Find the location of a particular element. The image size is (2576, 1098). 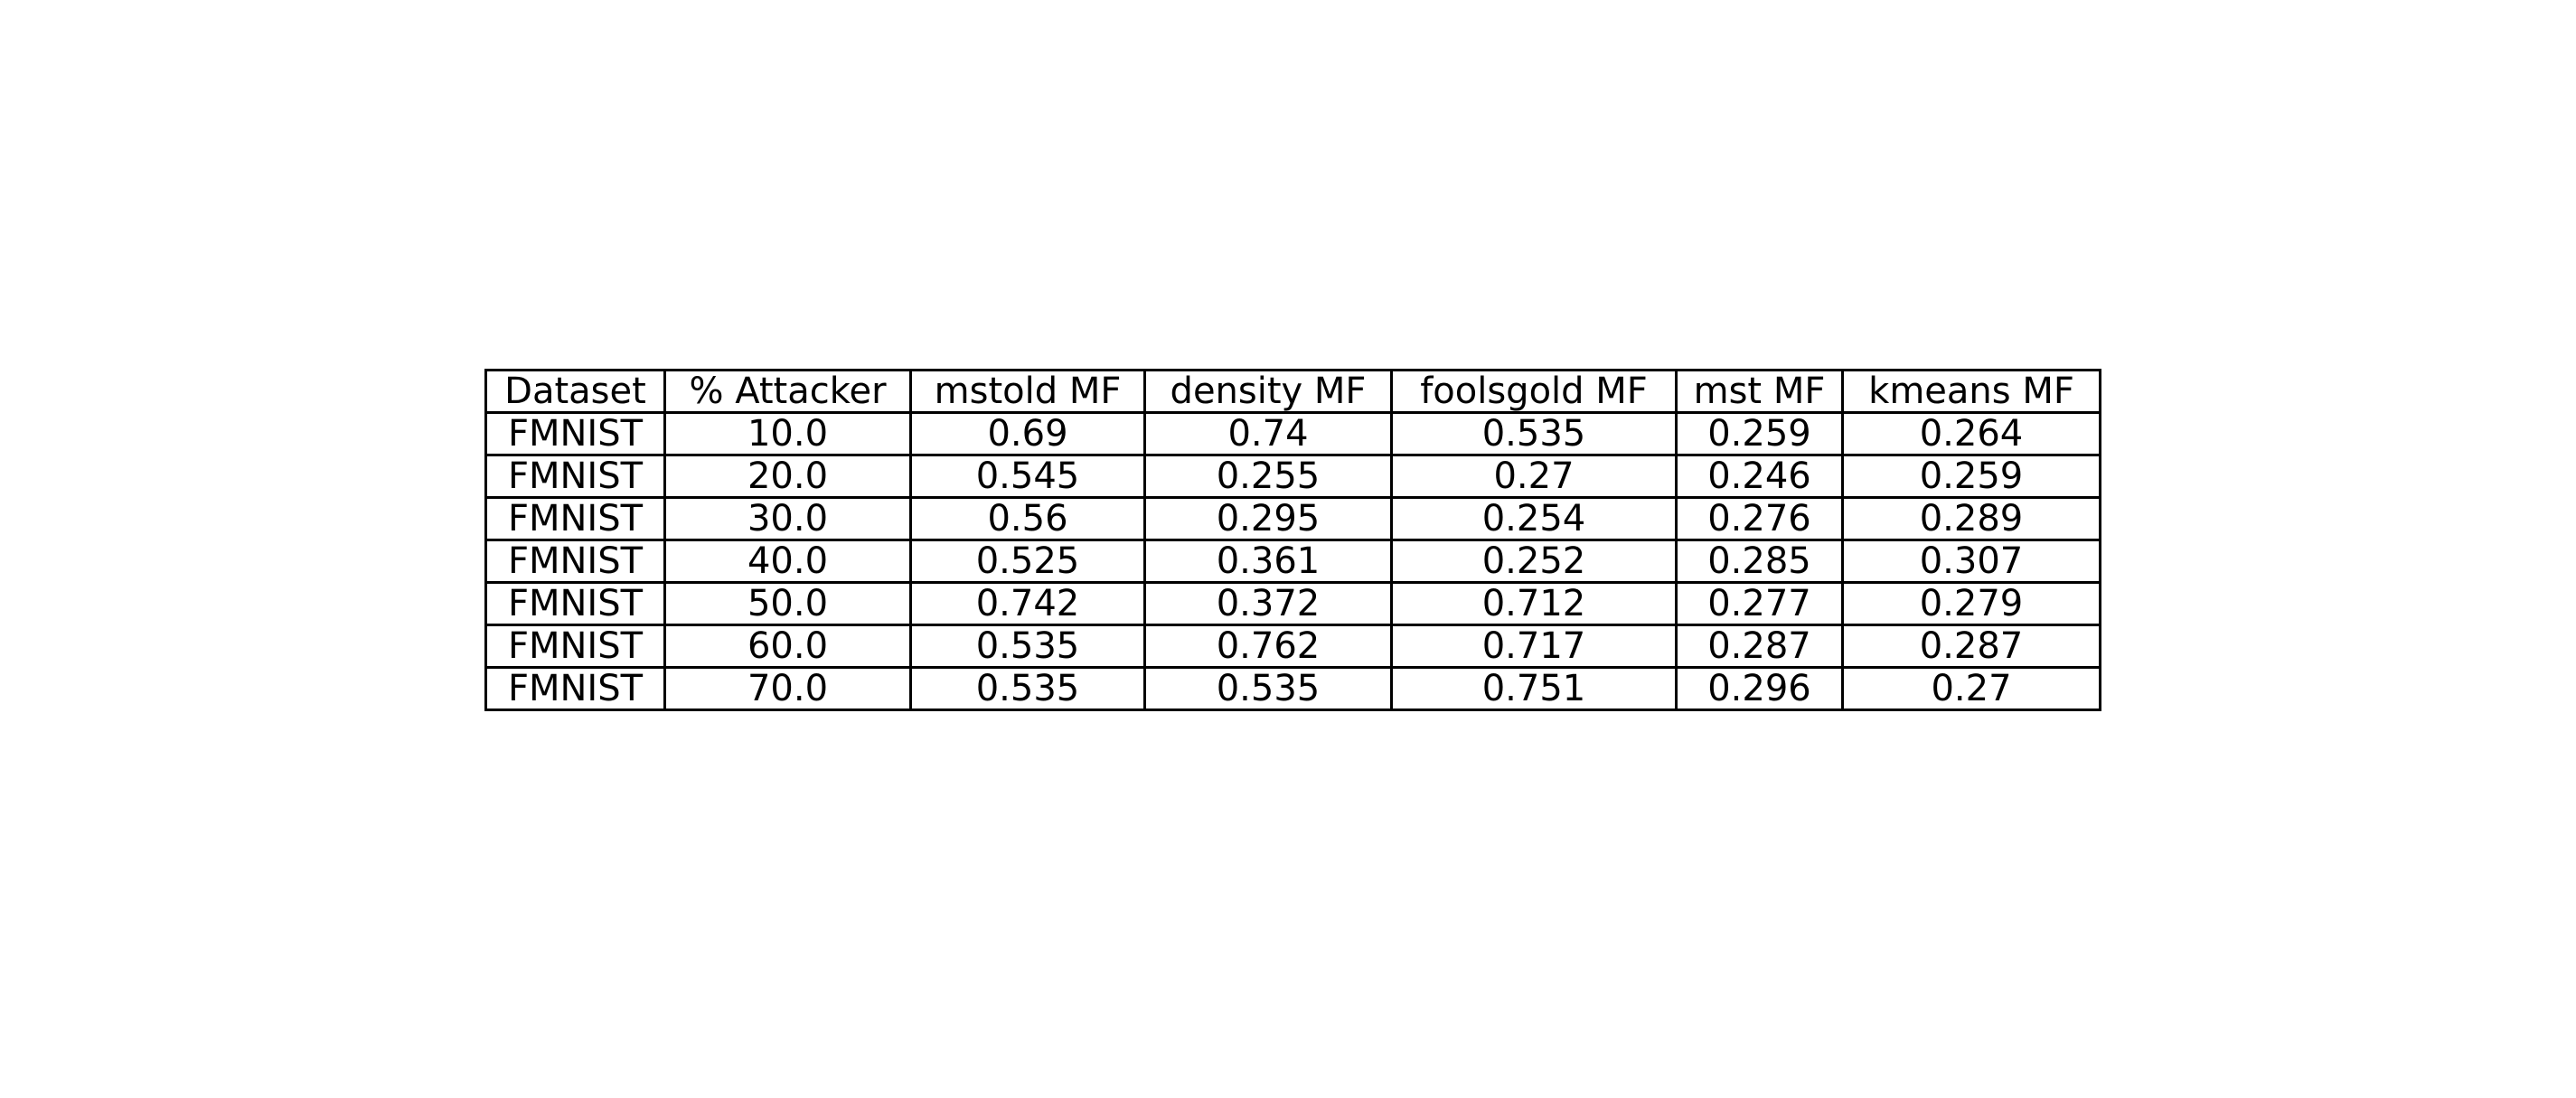

table-cell: 0.285 is located at coordinates (1759, 561).